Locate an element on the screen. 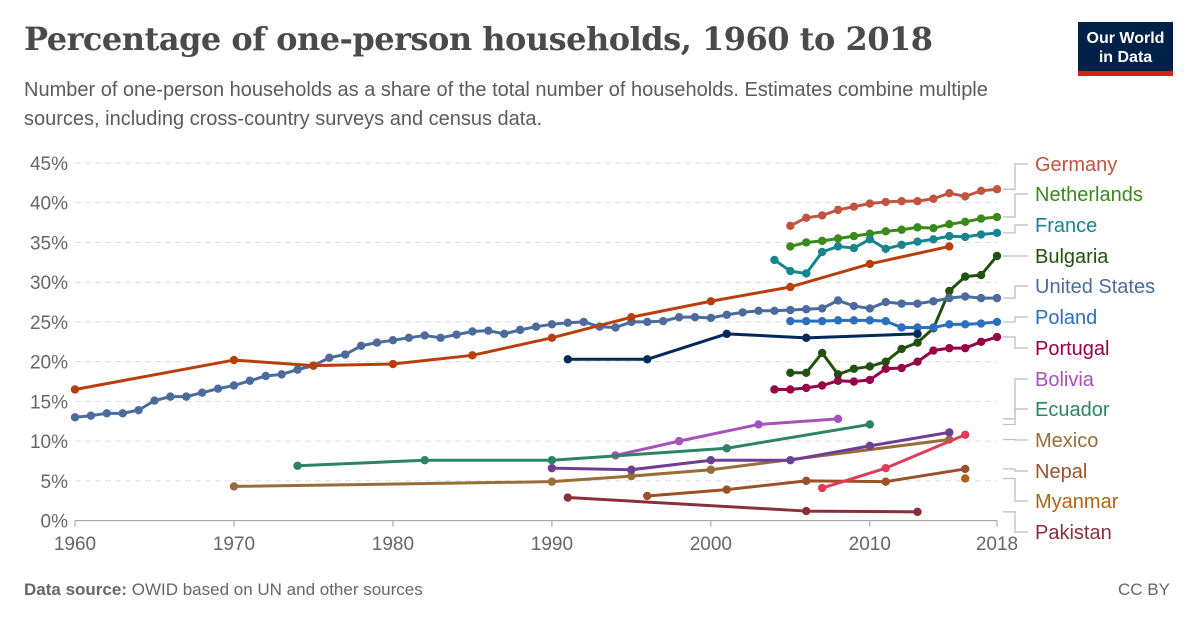  license: CC BY is located at coordinates (1144, 589).